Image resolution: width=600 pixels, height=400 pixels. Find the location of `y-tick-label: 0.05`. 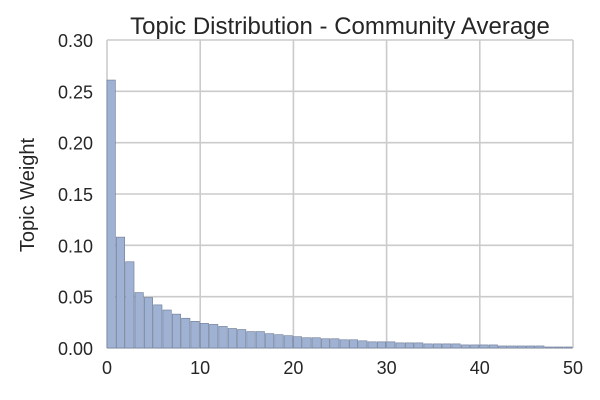

y-tick-label: 0.05 is located at coordinates (75, 298).